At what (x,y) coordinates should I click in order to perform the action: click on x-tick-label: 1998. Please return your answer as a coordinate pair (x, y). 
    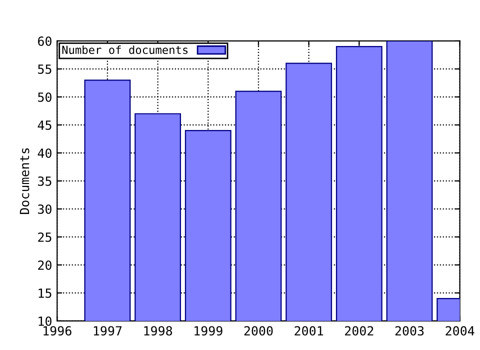
    Looking at the image, I should click on (158, 331).